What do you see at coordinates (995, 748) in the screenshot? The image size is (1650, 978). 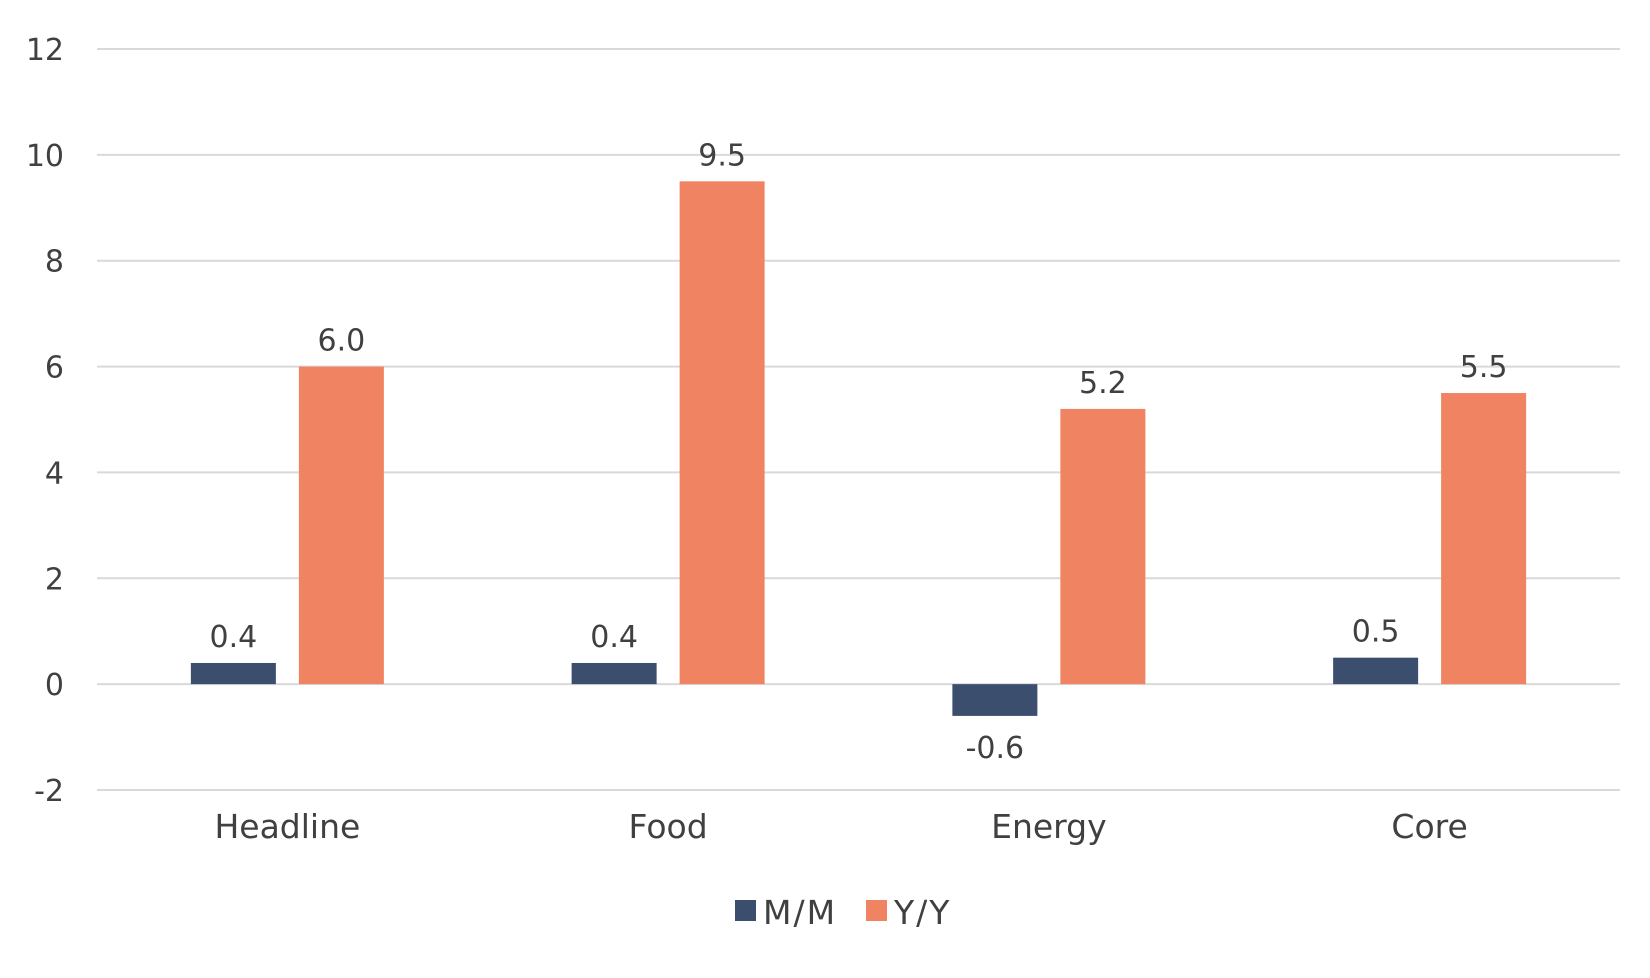 I see `data-label: -0.6` at bounding box center [995, 748].